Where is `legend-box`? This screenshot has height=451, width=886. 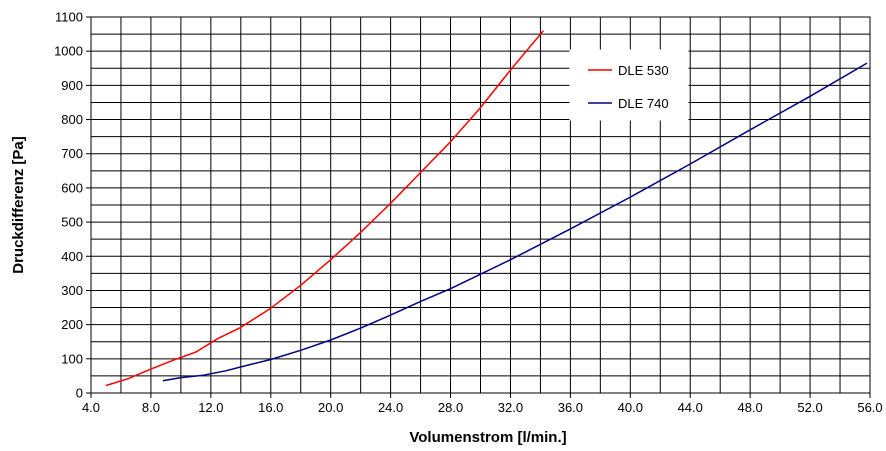
legend-box is located at coordinates (629, 85).